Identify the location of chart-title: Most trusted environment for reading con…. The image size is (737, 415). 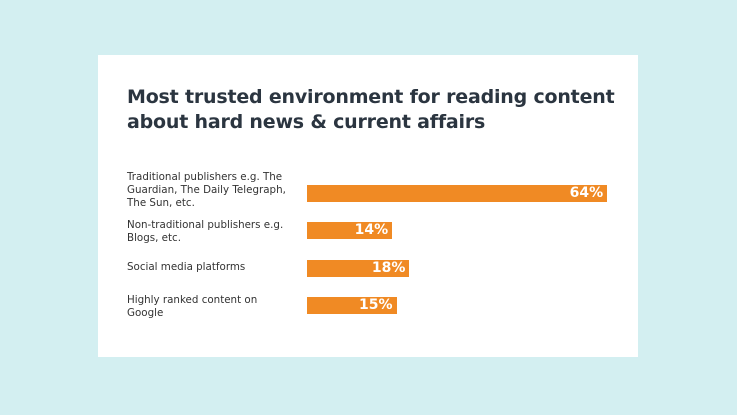
(371, 109).